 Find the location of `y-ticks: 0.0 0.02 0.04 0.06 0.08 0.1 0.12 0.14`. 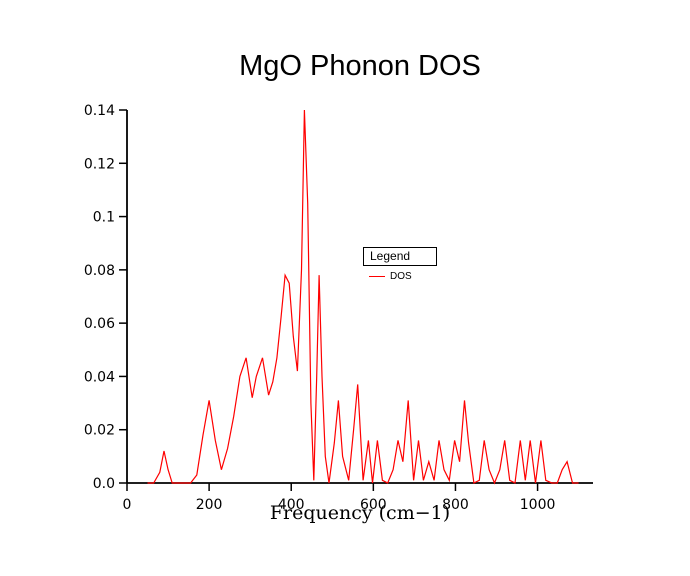

y-ticks: 0.0 0.02 0.04 0.06 0.08 0.1 0.12 0.14 is located at coordinates (105, 297).